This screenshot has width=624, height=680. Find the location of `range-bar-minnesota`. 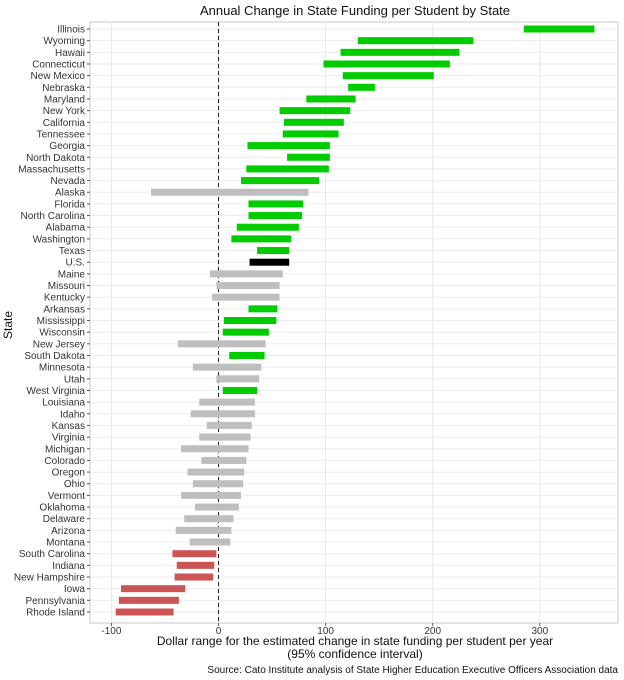

range-bar-minnesota is located at coordinates (227, 367).